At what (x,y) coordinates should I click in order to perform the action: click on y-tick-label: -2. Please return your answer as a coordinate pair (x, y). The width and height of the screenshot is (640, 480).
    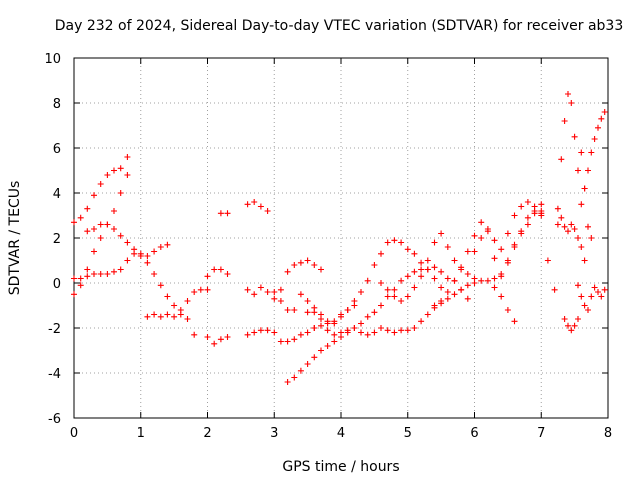
    Looking at the image, I should click on (54, 329).